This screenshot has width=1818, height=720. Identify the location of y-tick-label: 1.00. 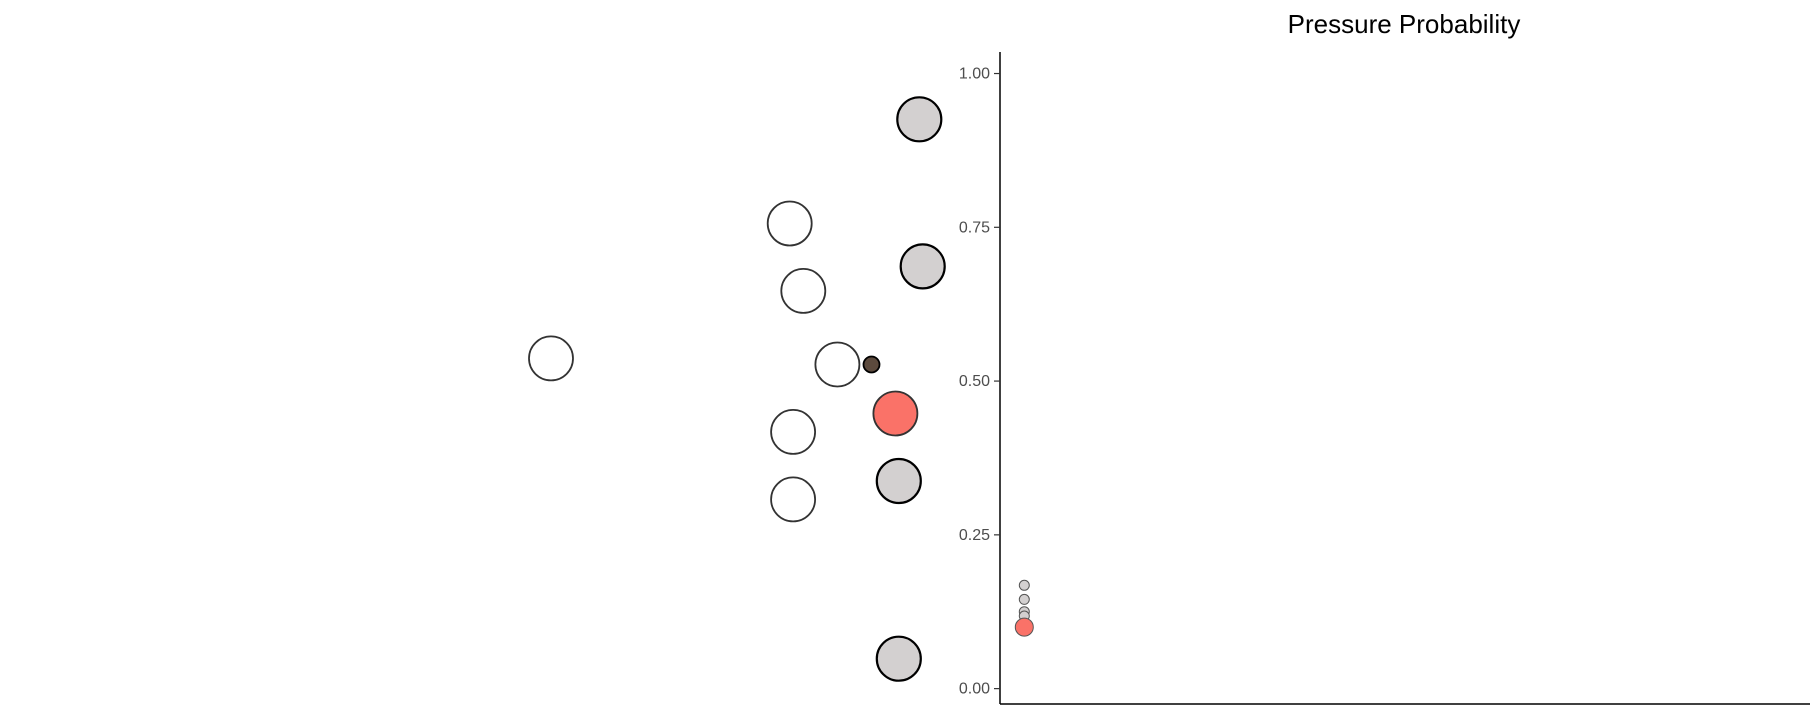
(974, 74).